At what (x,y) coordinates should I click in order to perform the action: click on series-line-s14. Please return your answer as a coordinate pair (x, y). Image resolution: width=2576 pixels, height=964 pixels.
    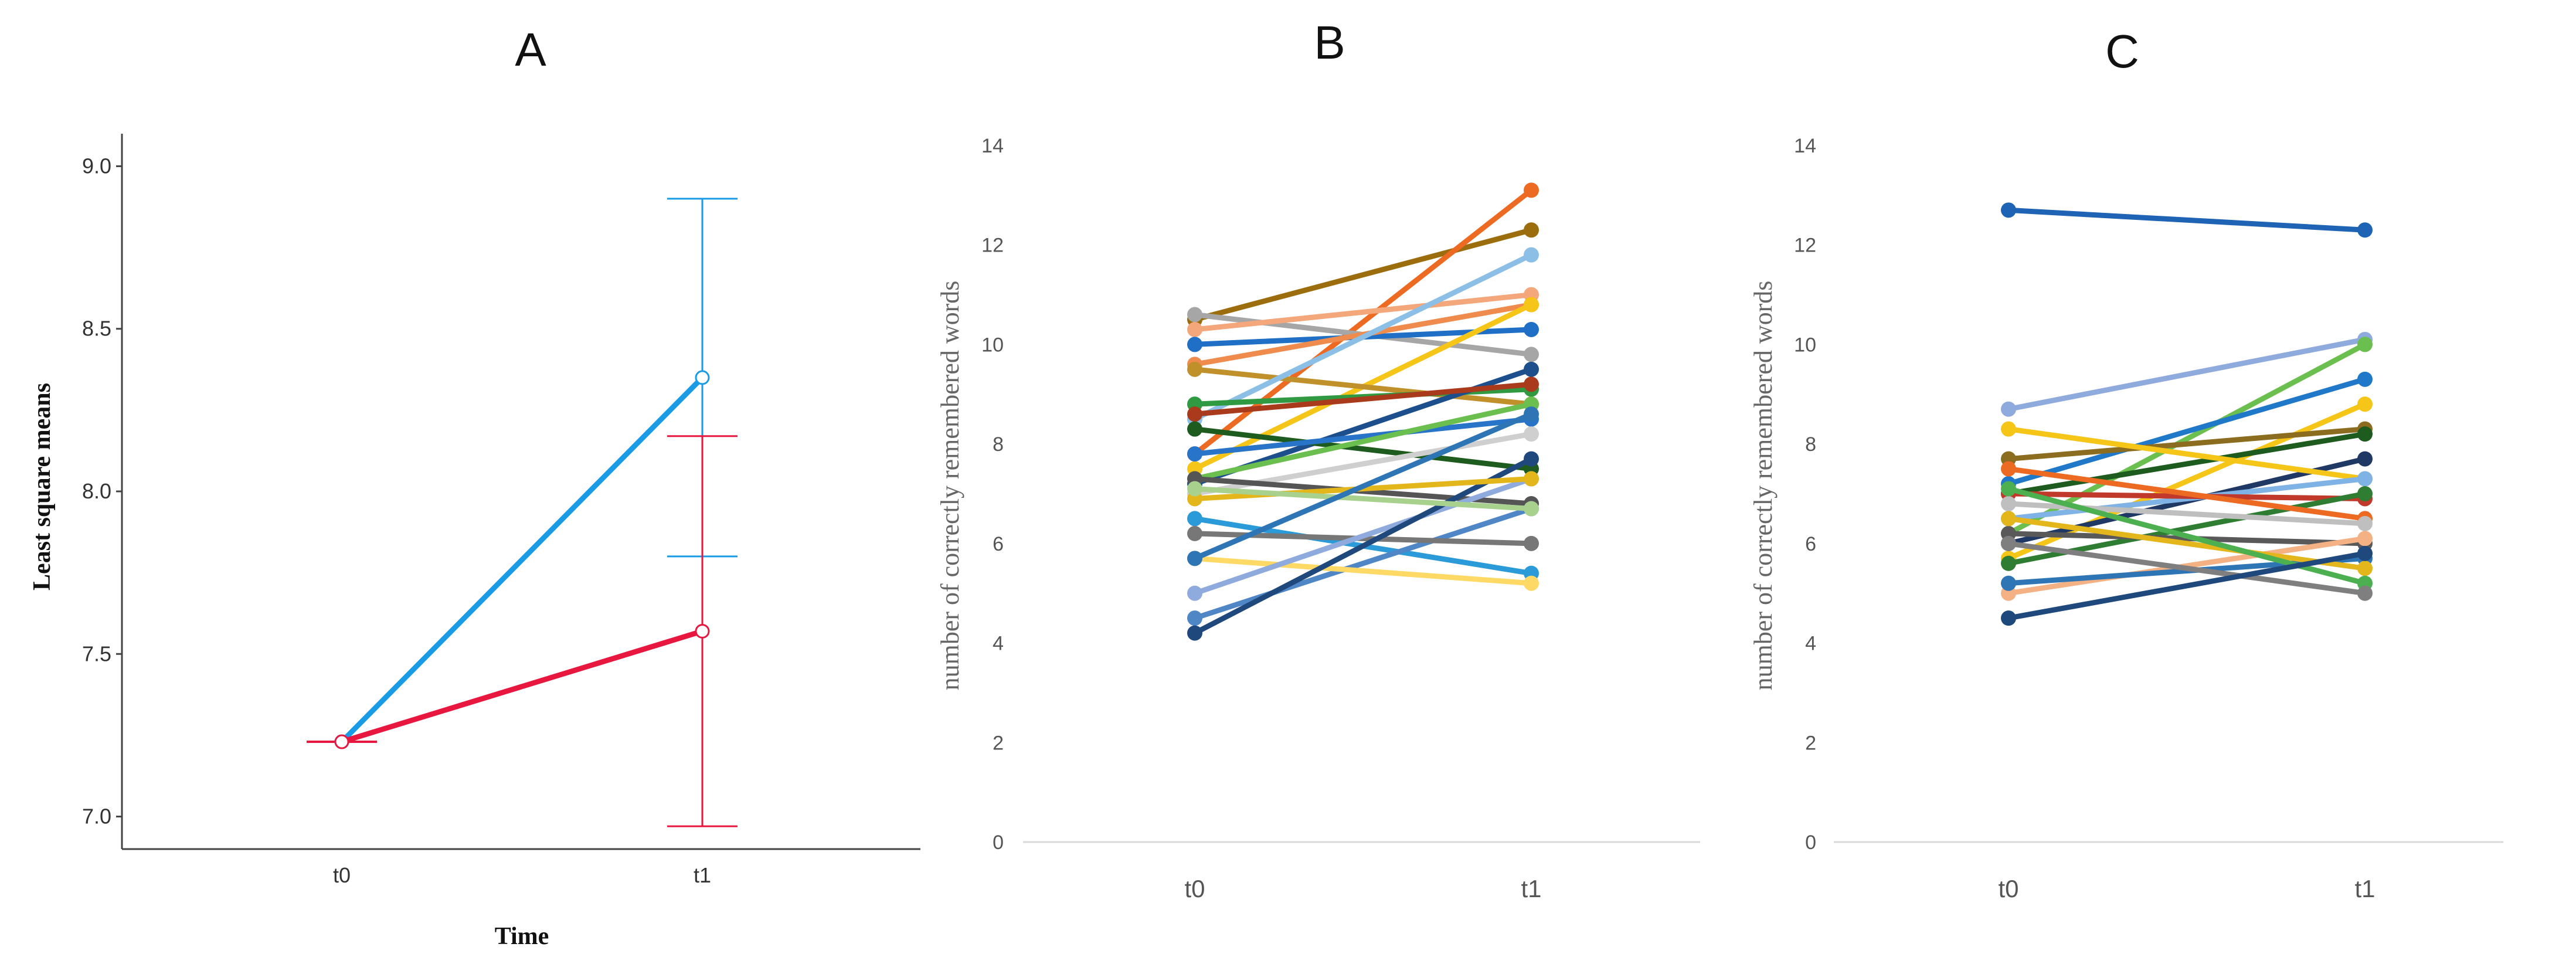
    Looking at the image, I should click on (1363, 436).